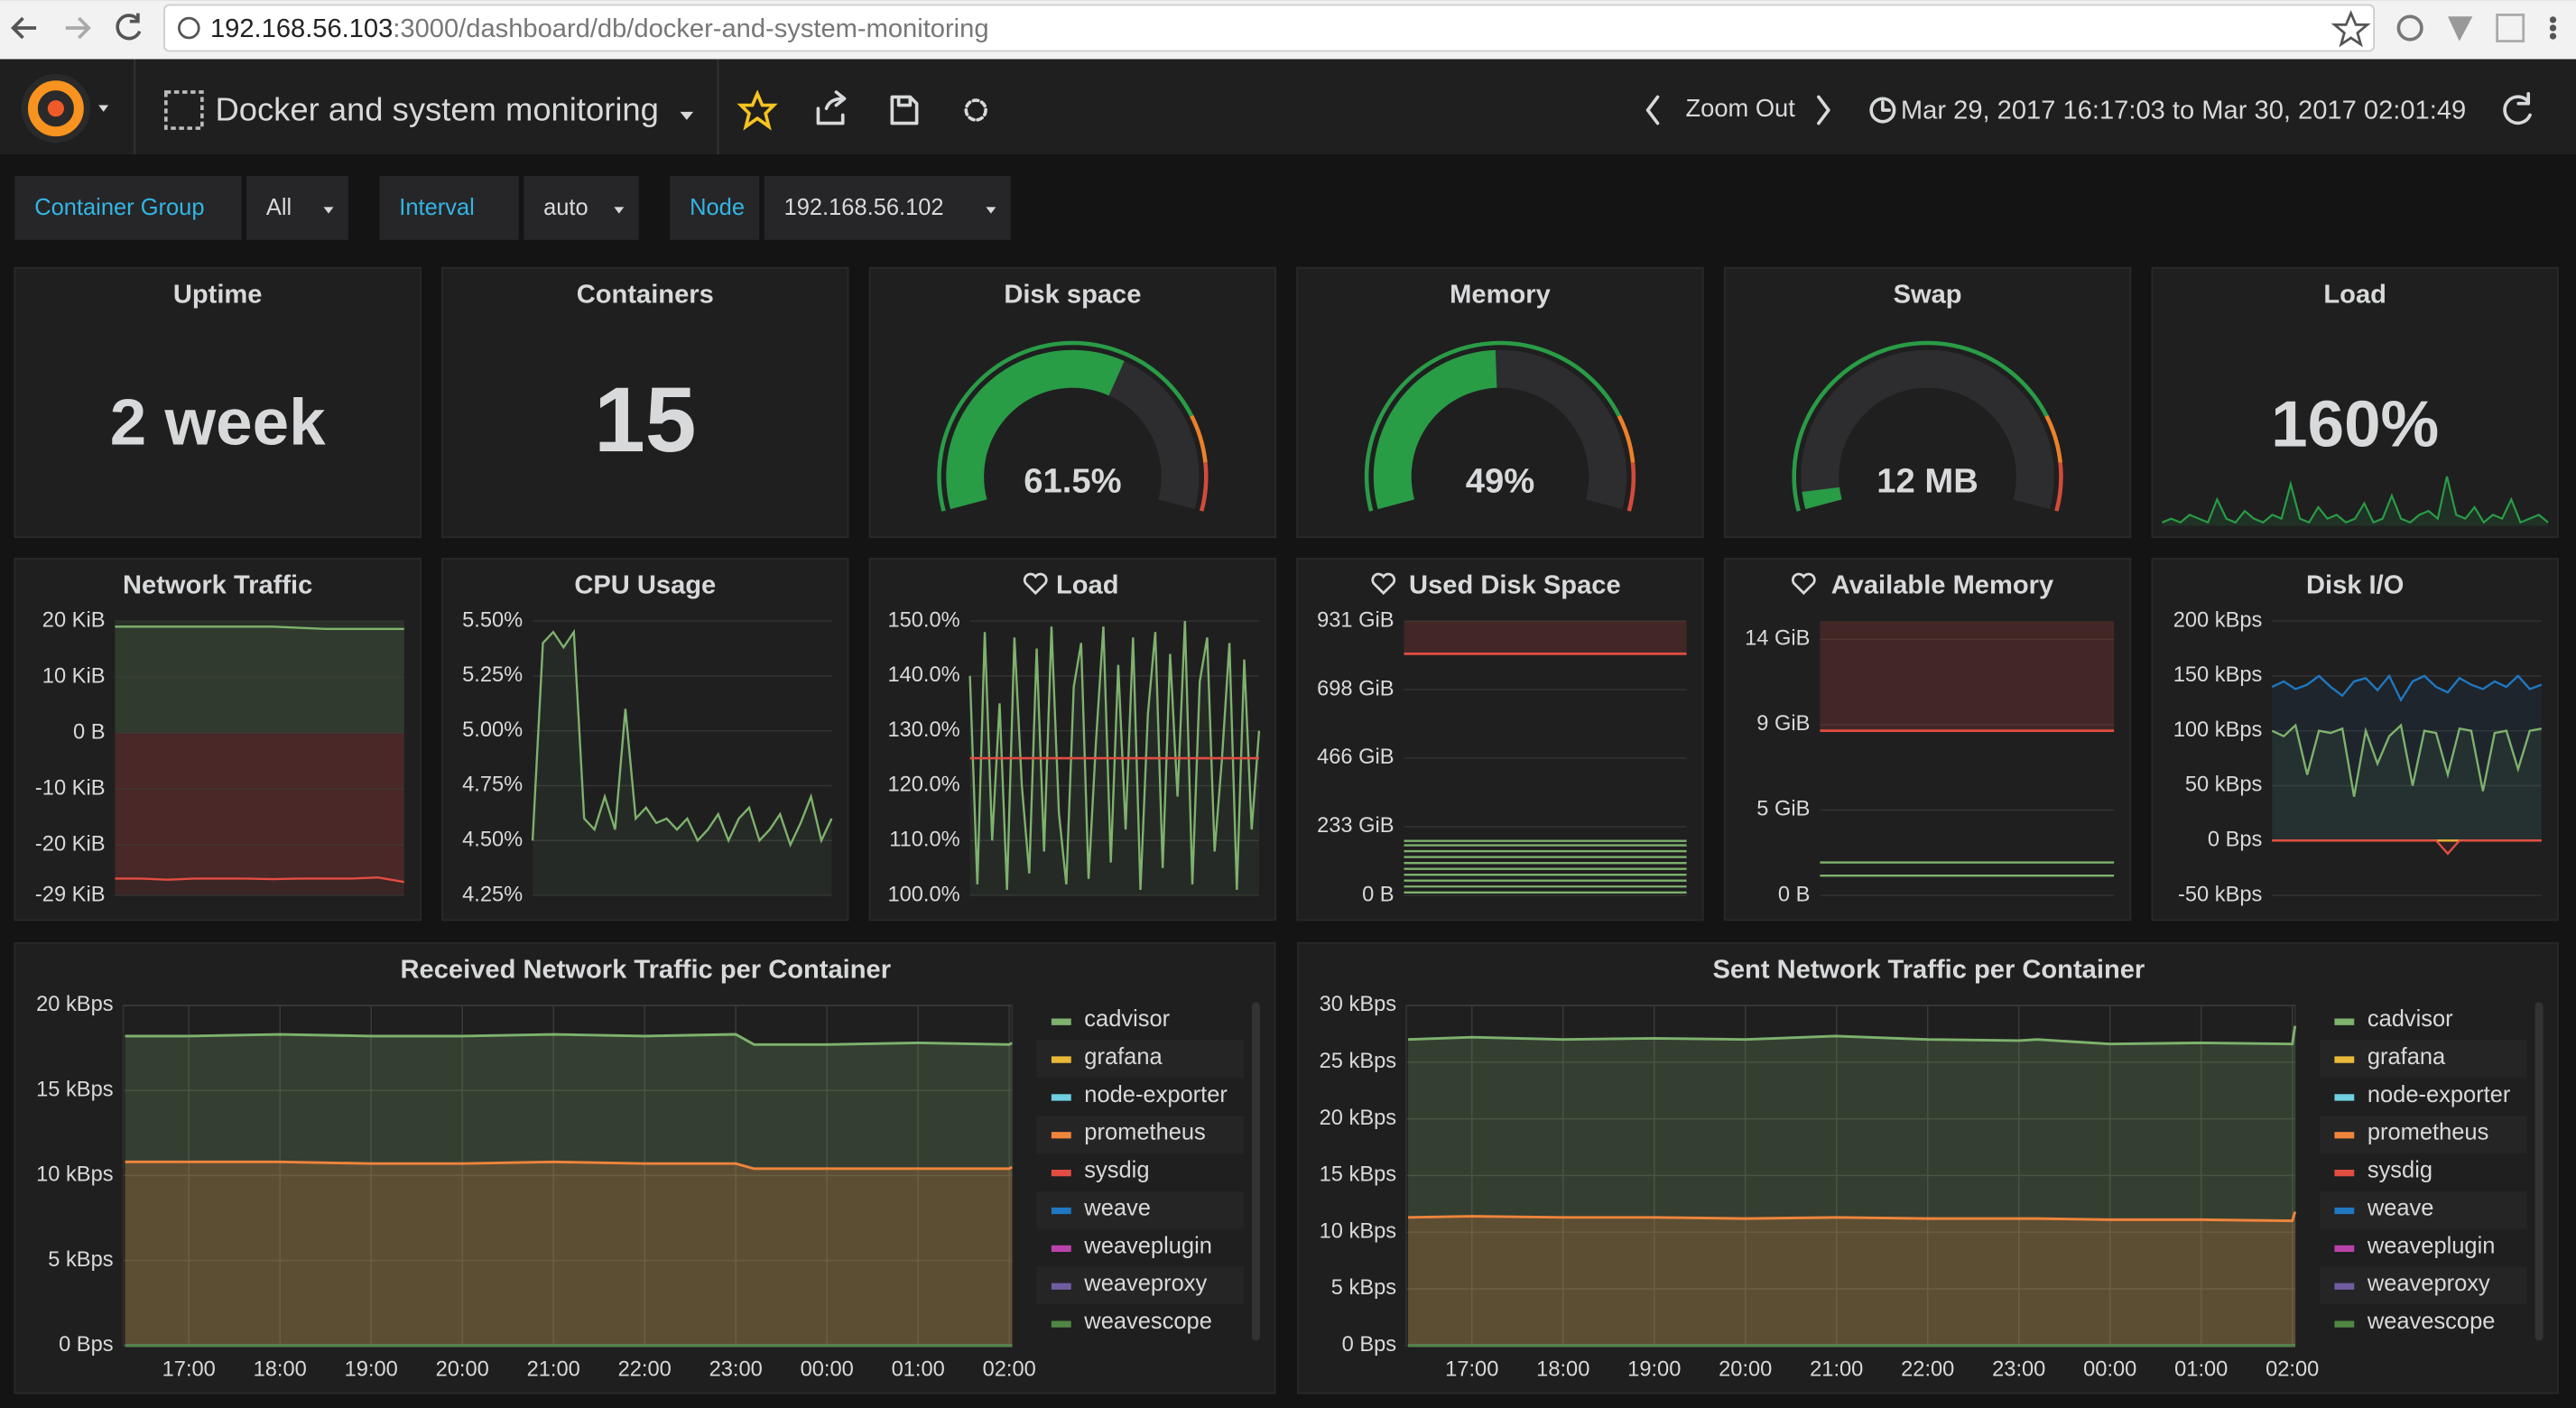 Image resolution: width=2576 pixels, height=1408 pixels. I want to click on zoom-out: Zoom Out, so click(1740, 108).